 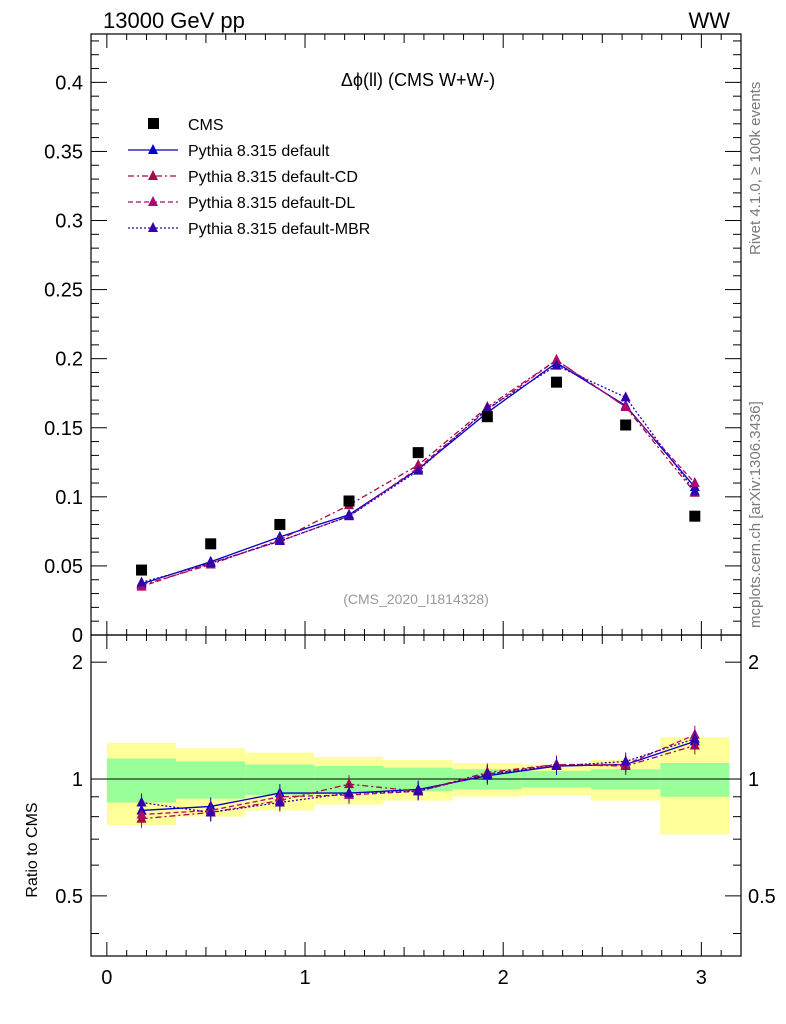 What do you see at coordinates (77, 636) in the screenshot?
I see `y-tick-label: 0` at bounding box center [77, 636].